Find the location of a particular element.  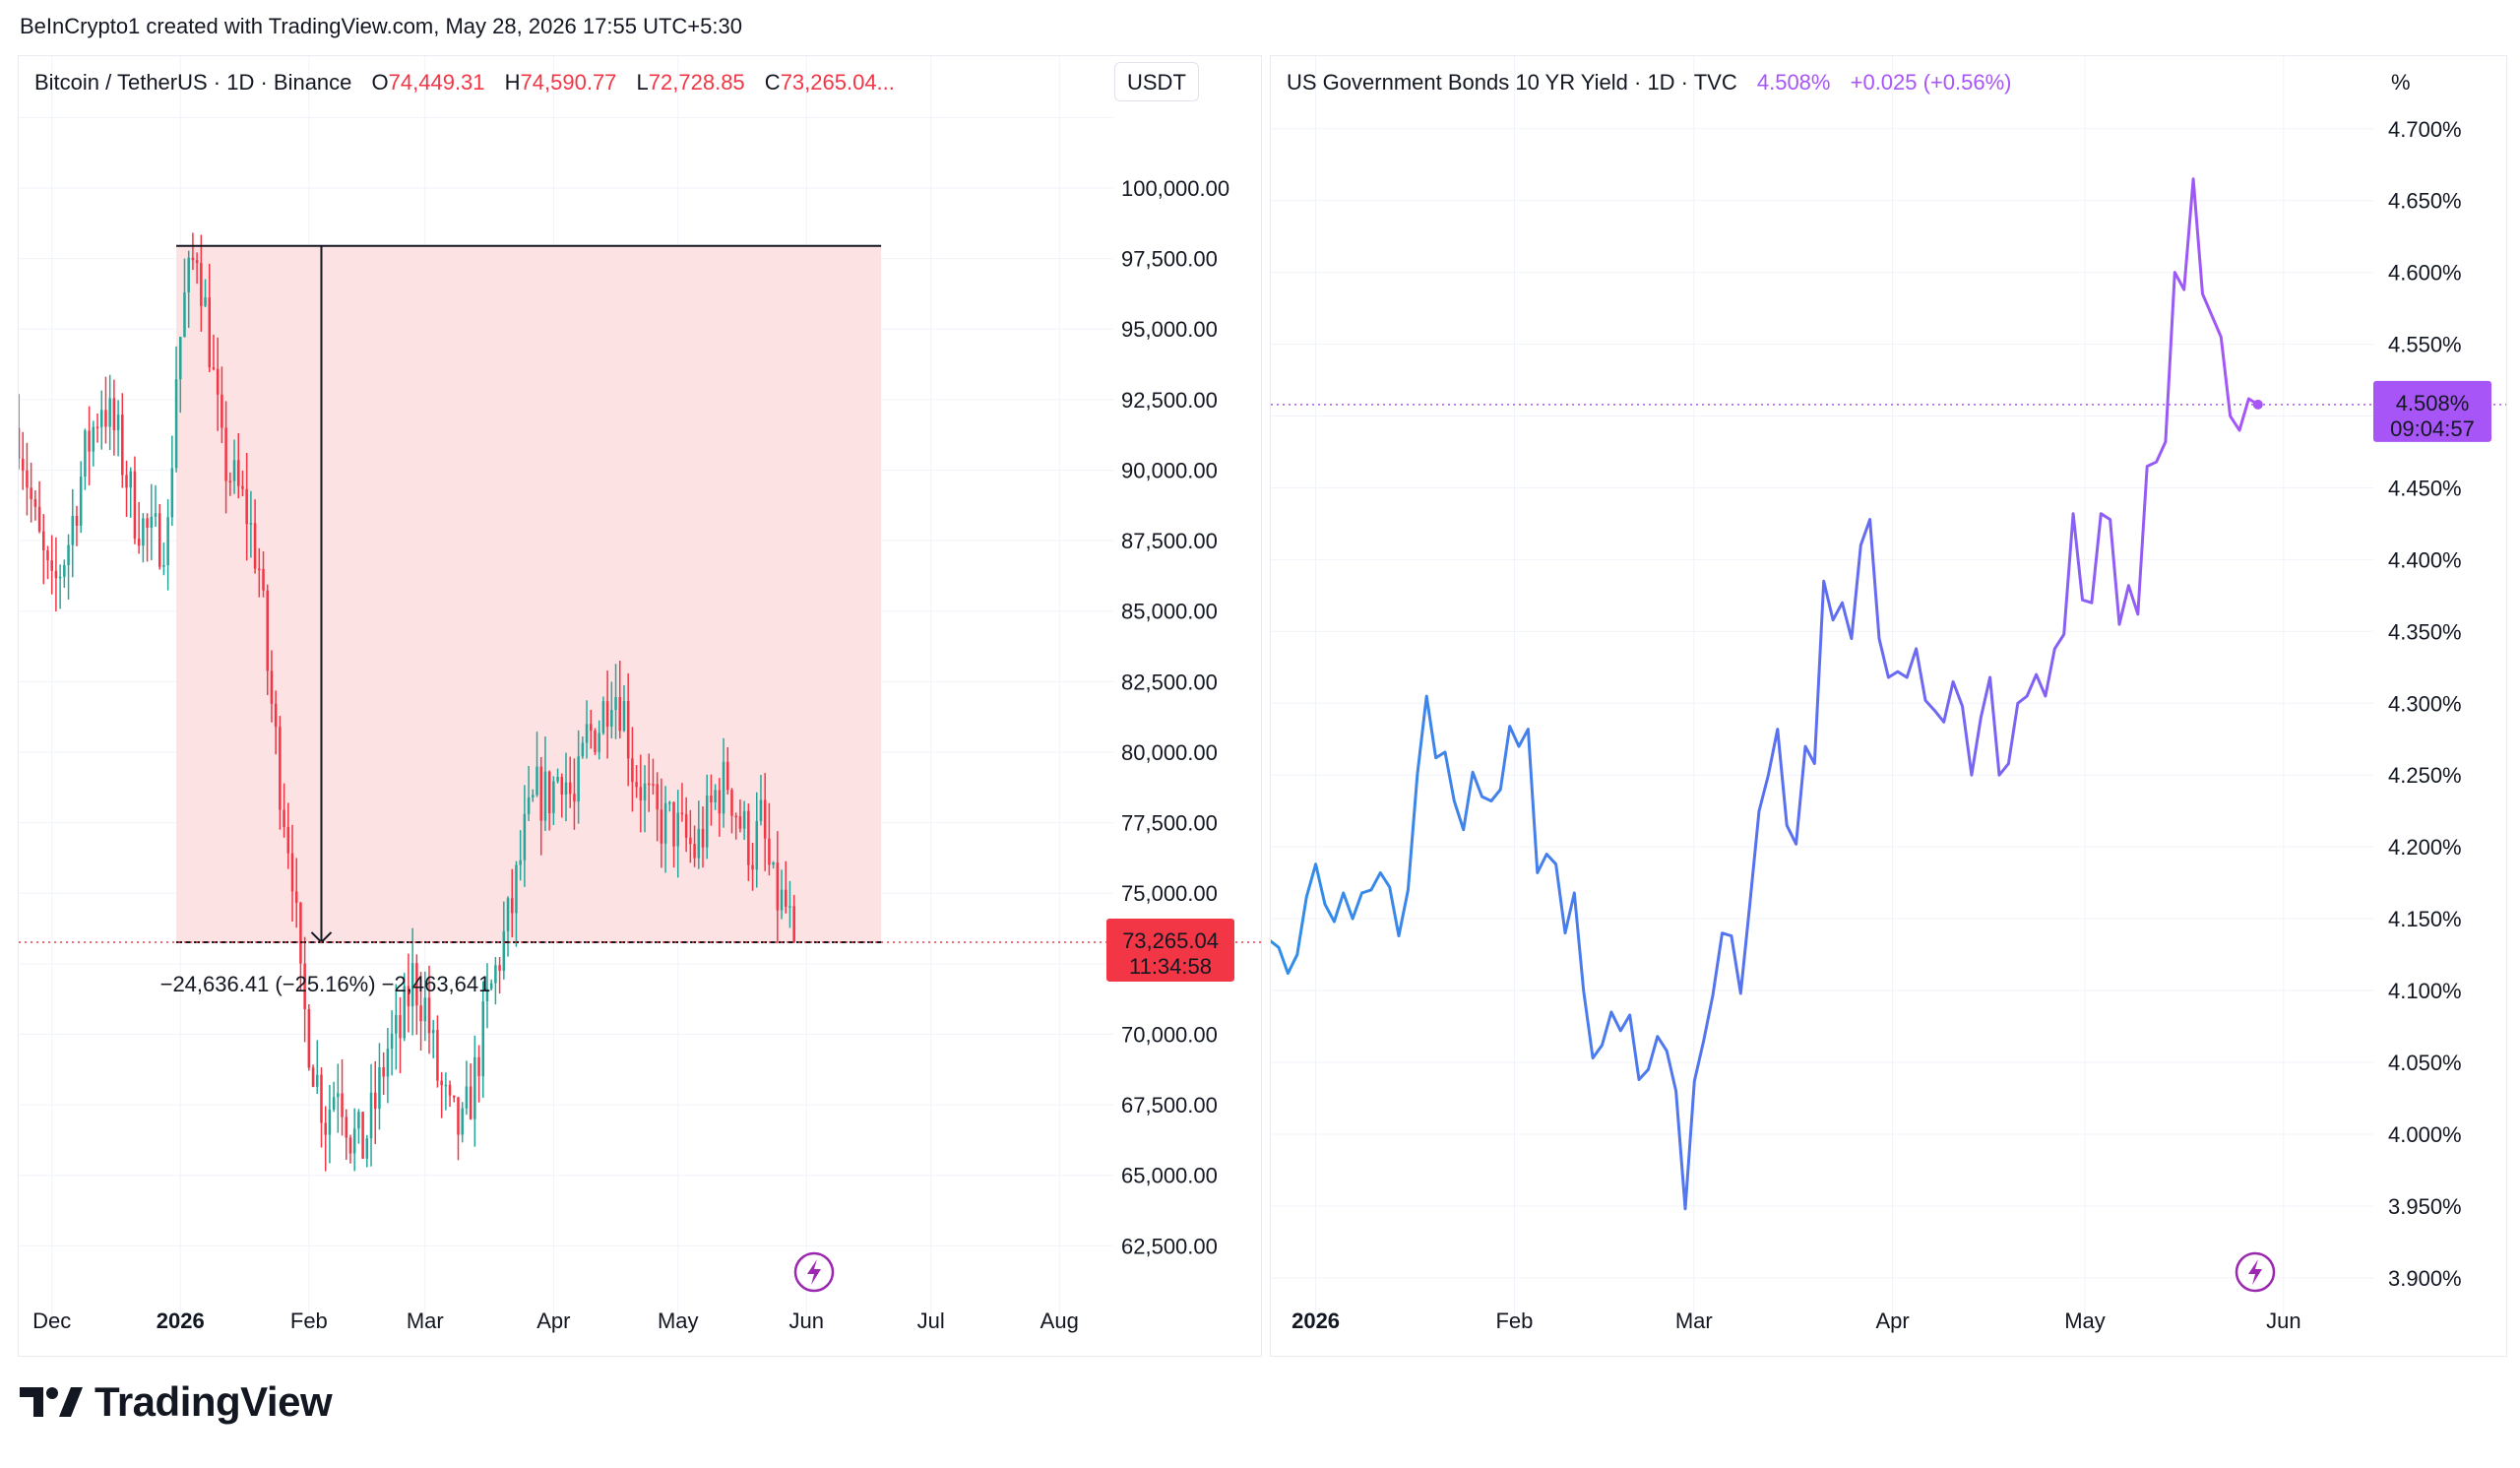

date-tick-label: Aug is located at coordinates (1059, 1321).